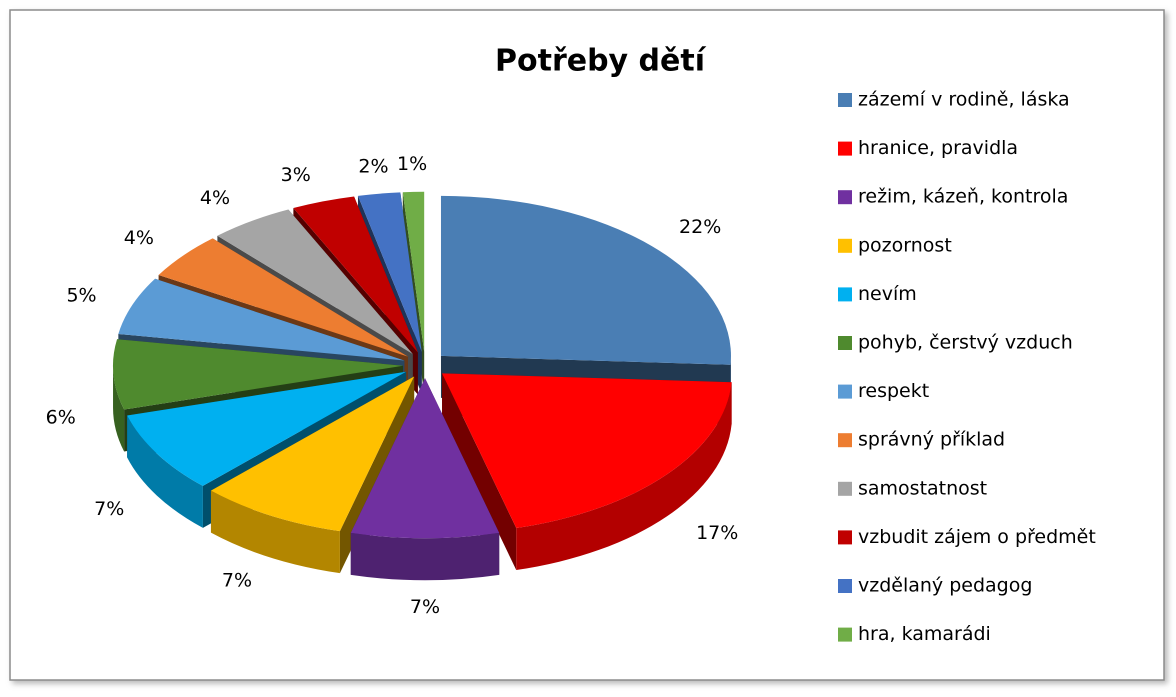 This screenshot has width=1176, height=697. What do you see at coordinates (905, 245) in the screenshot?
I see `legend-label: pozornost` at bounding box center [905, 245].